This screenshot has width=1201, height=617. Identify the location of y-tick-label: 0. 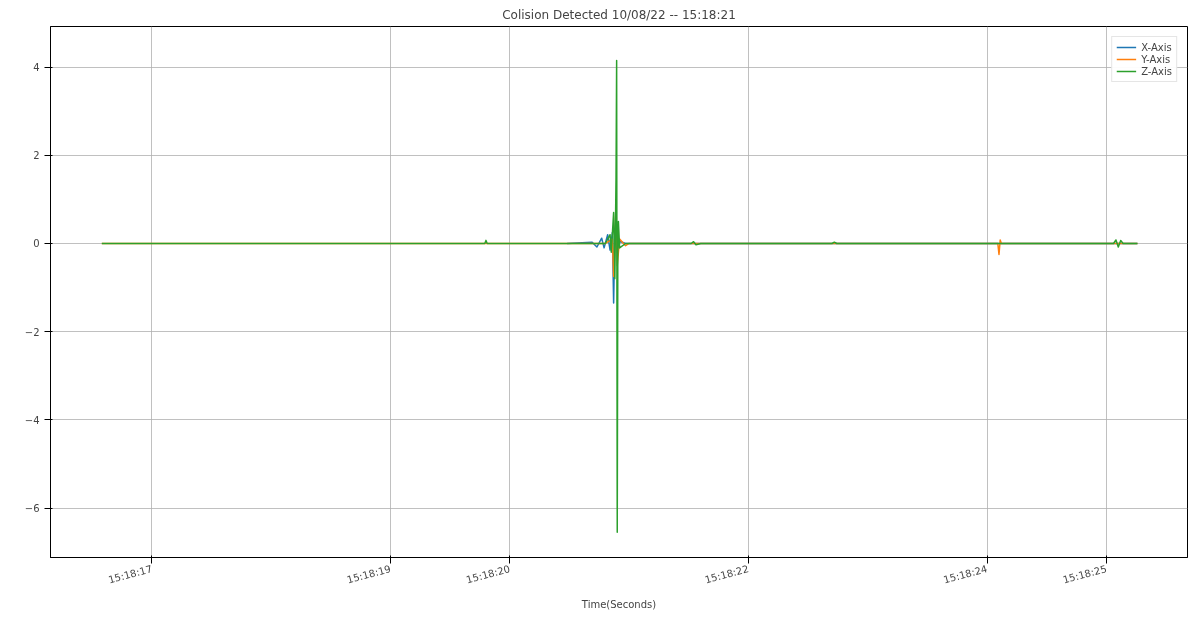
(36, 244).